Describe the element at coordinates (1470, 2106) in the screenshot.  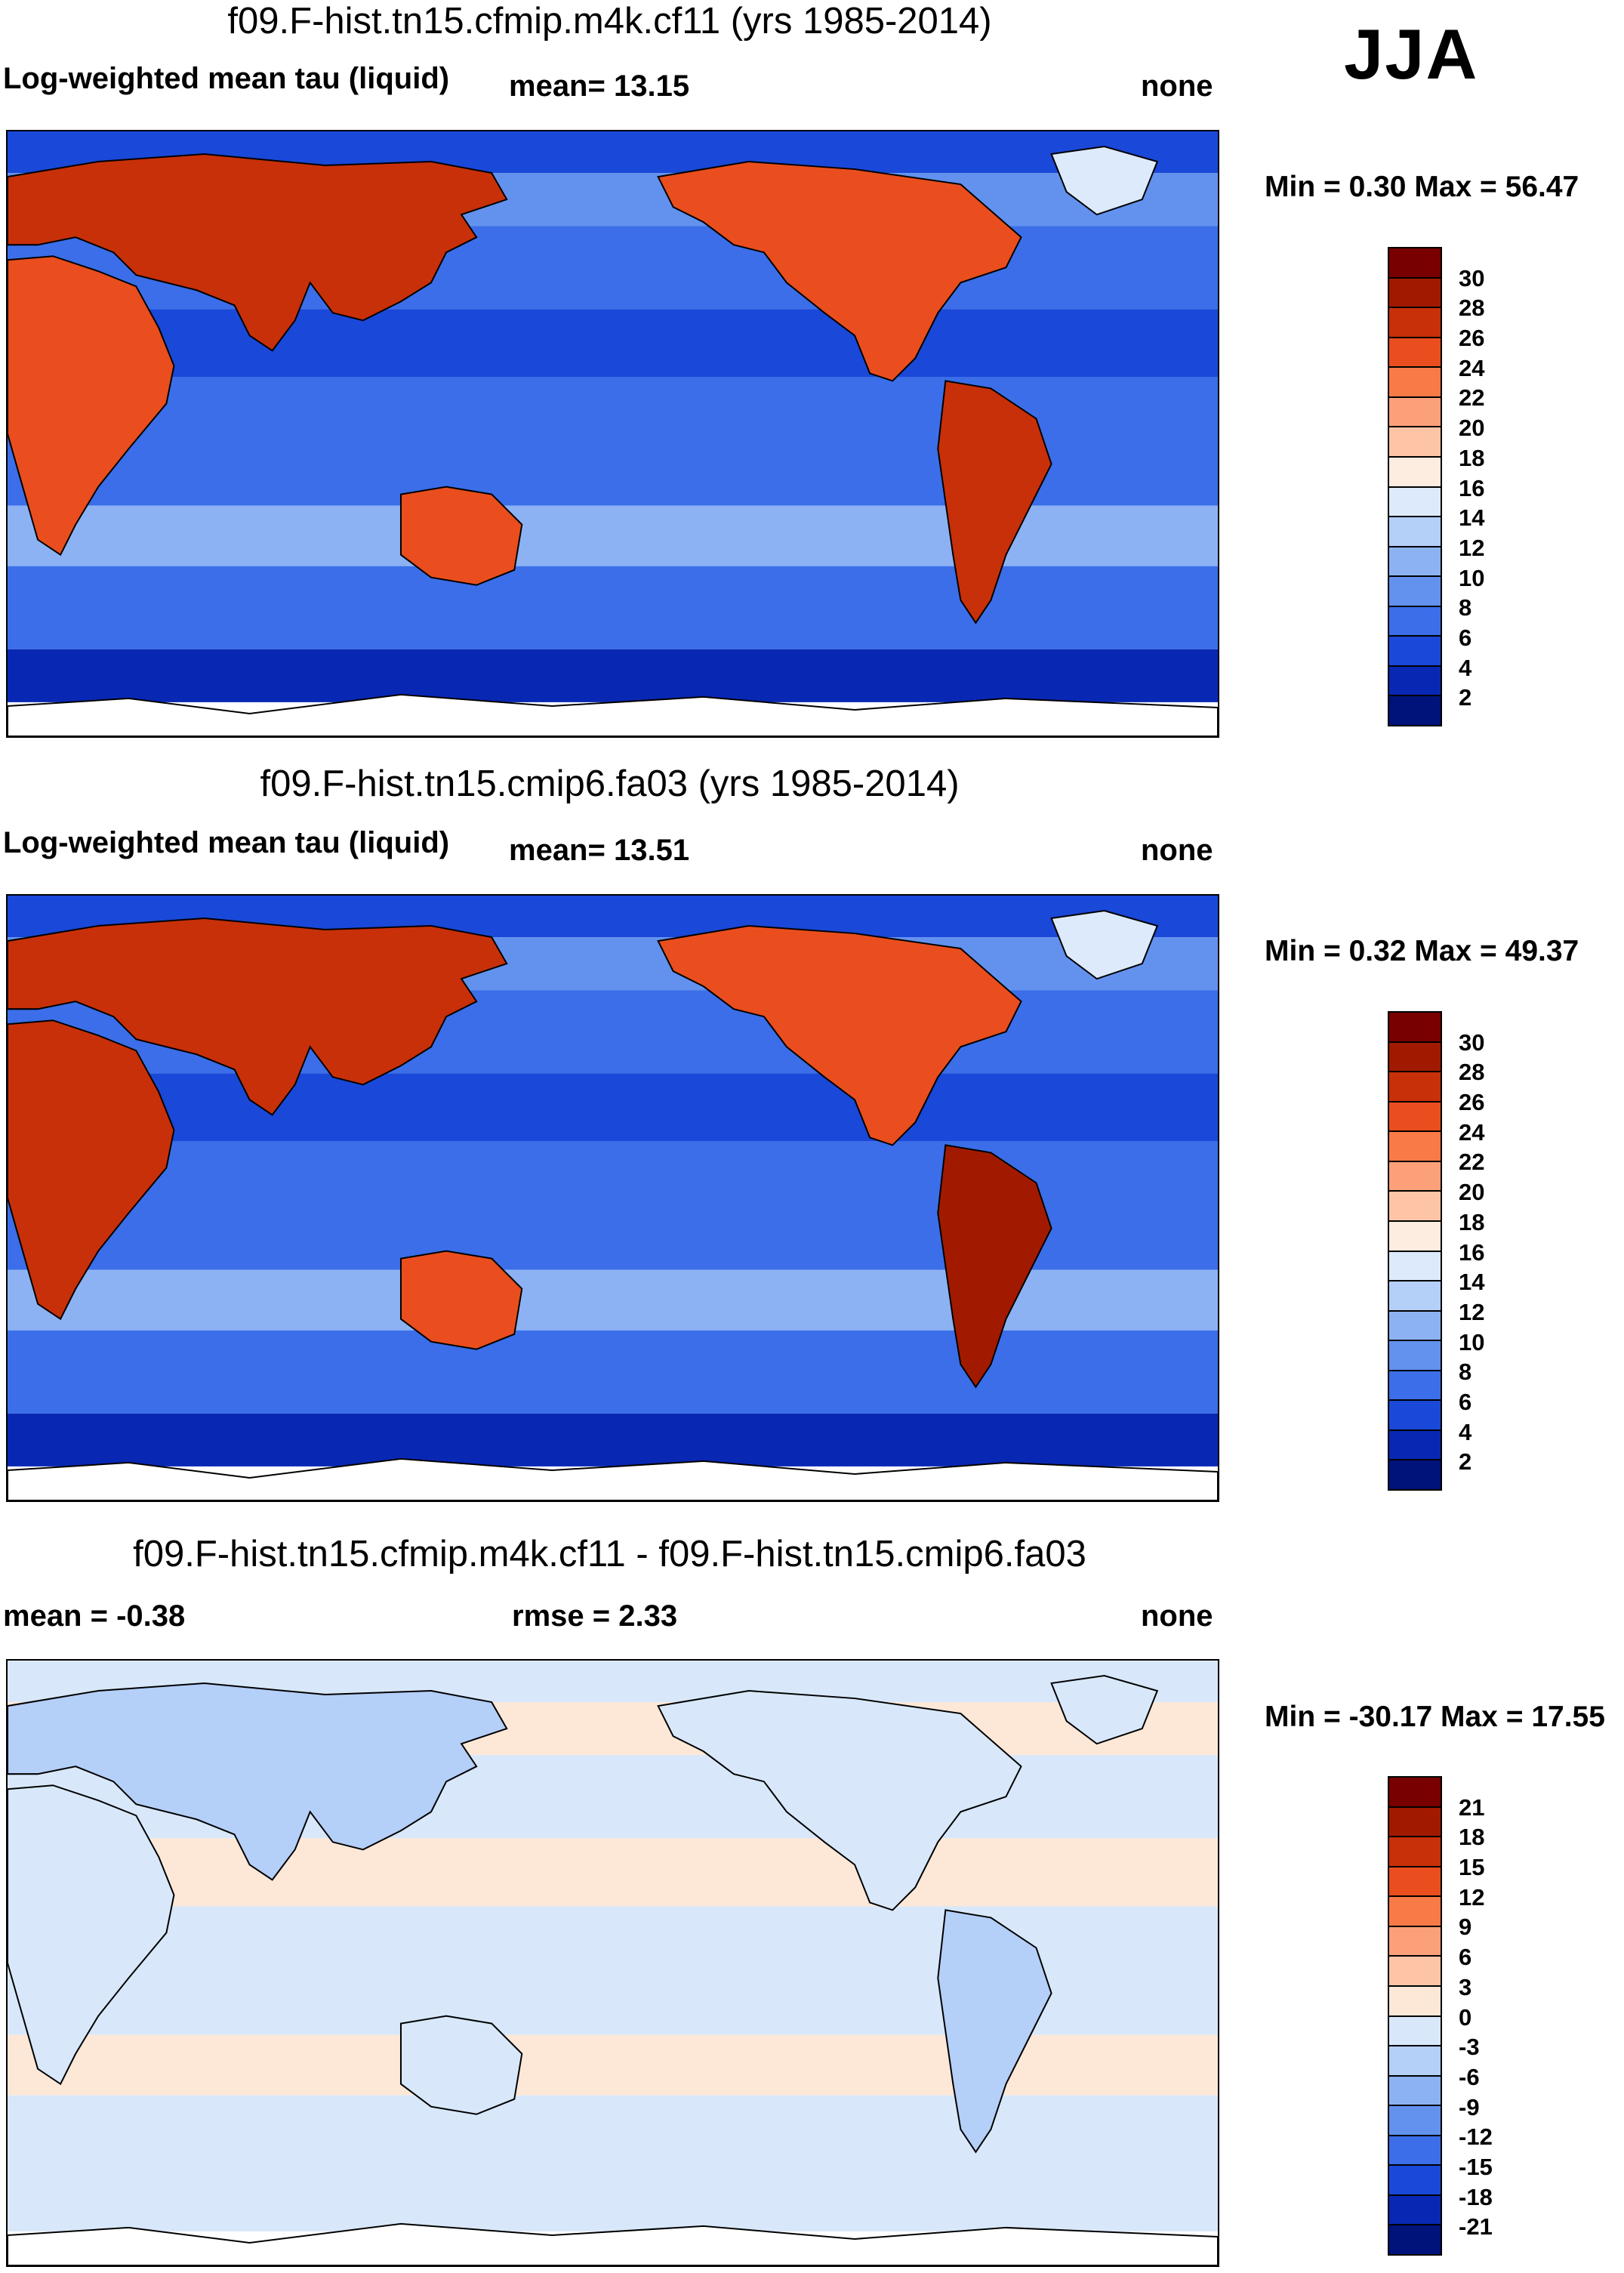
I see `colorbar-tick-label: -9` at that location.